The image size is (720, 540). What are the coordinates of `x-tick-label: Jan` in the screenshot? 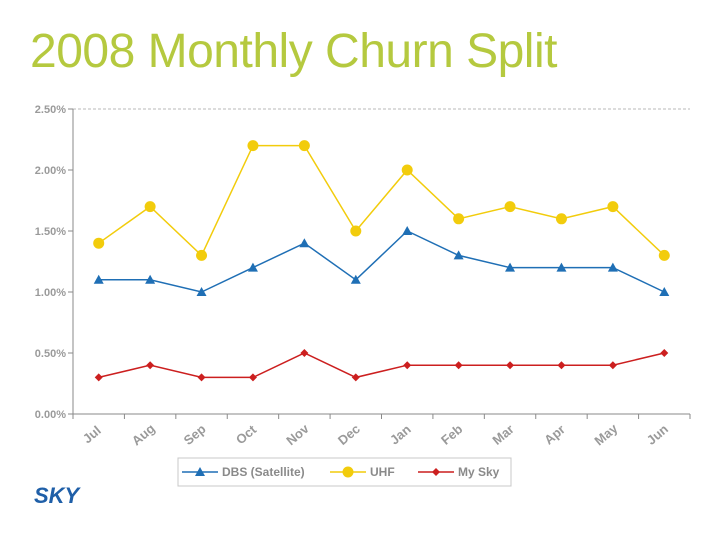 It's located at (400, 435).